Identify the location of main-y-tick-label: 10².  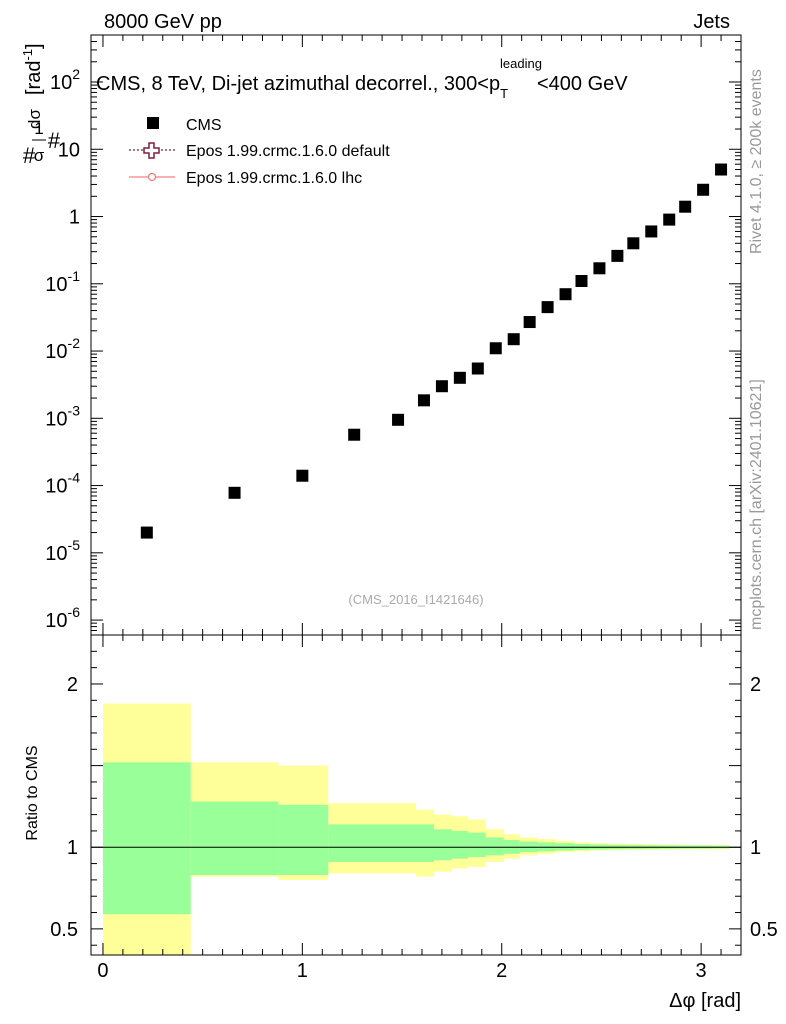
(65, 80).